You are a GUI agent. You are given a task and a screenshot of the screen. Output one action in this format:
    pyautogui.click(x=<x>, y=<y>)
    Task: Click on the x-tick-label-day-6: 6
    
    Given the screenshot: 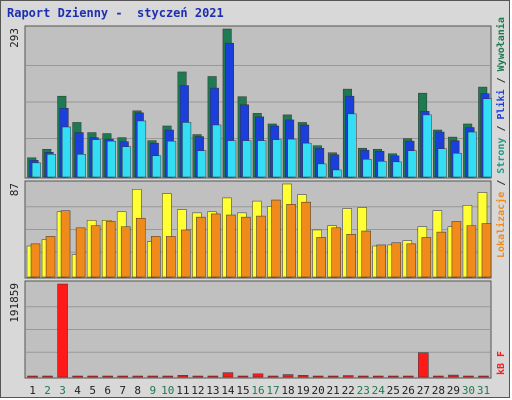 What is the action you would take?
    pyautogui.click(x=107, y=390)
    